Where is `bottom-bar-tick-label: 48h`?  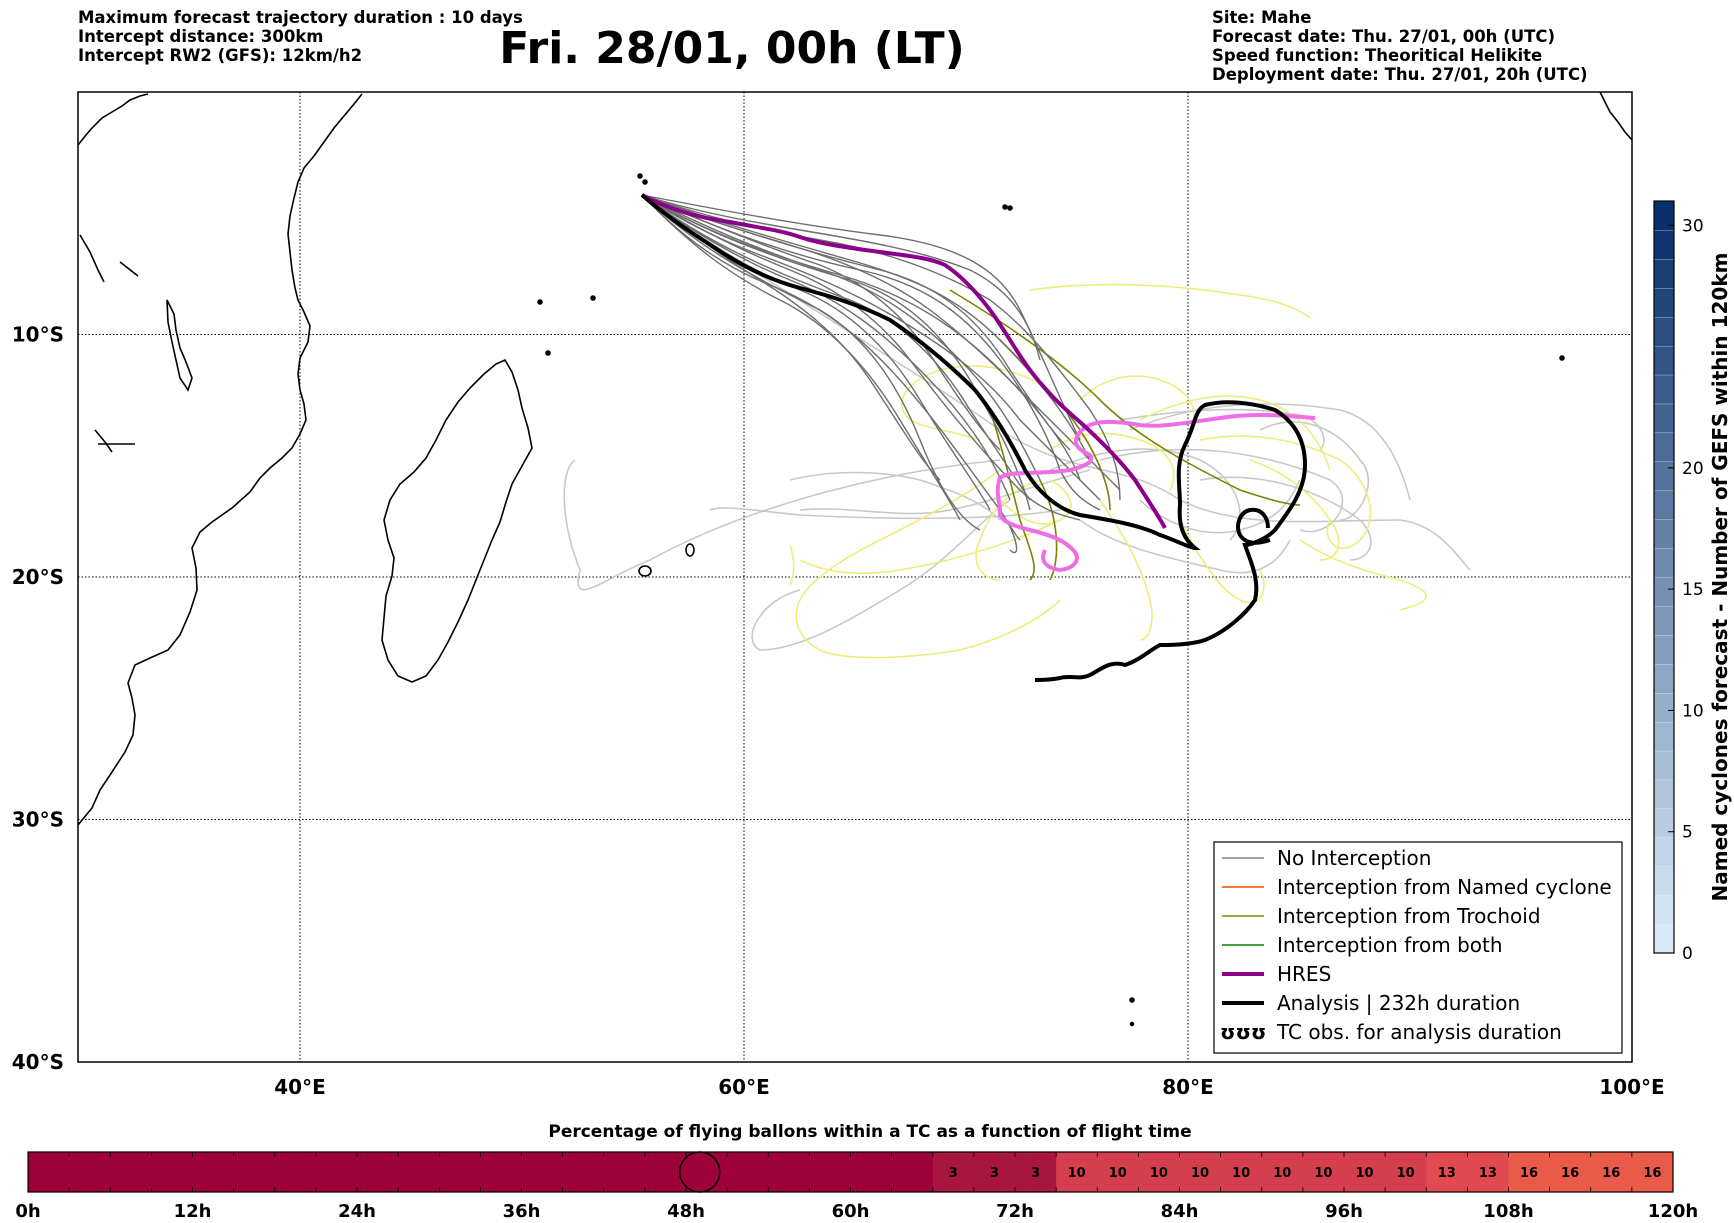
bottom-bar-tick-label: 48h is located at coordinates (686, 1211).